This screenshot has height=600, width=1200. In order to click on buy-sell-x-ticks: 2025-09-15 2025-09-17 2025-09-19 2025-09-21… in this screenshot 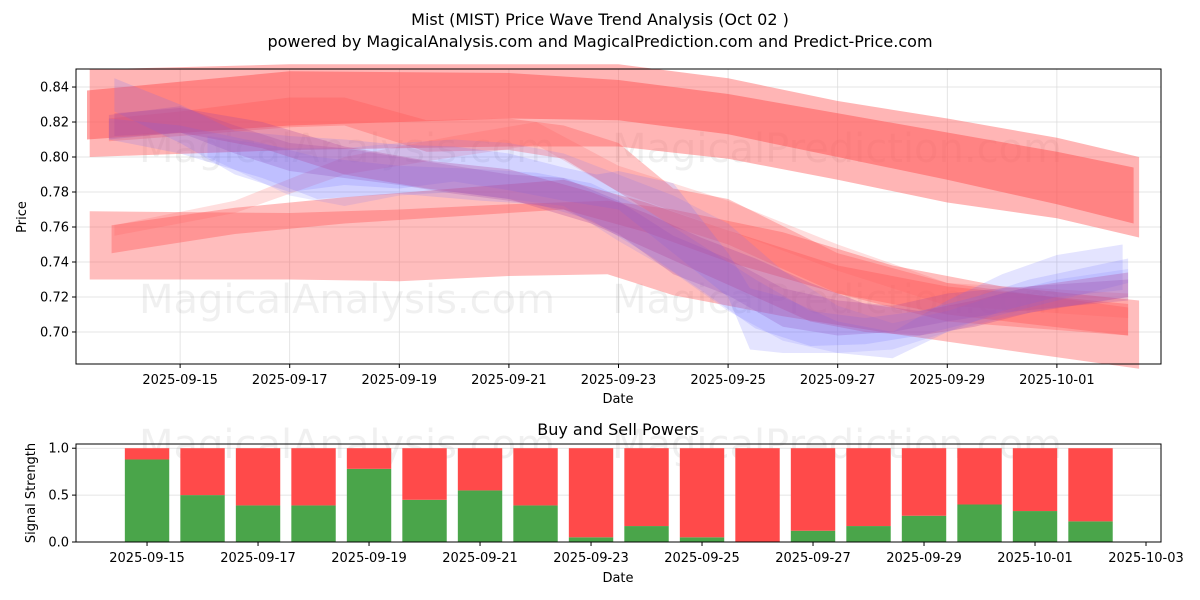, I will do `click(646, 554)`.